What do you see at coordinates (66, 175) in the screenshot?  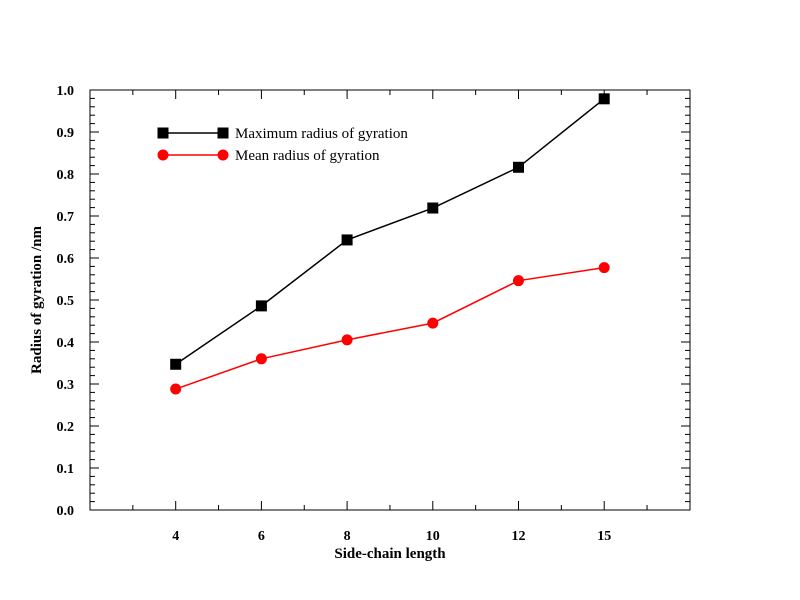 I see `y-tick-label: 0.8` at bounding box center [66, 175].